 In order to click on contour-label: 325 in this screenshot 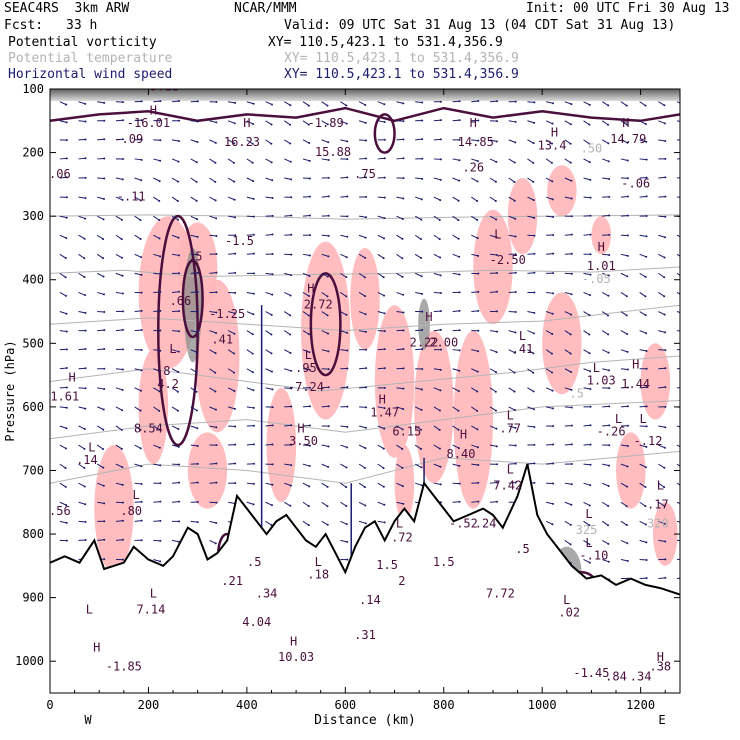, I will do `click(587, 530)`.